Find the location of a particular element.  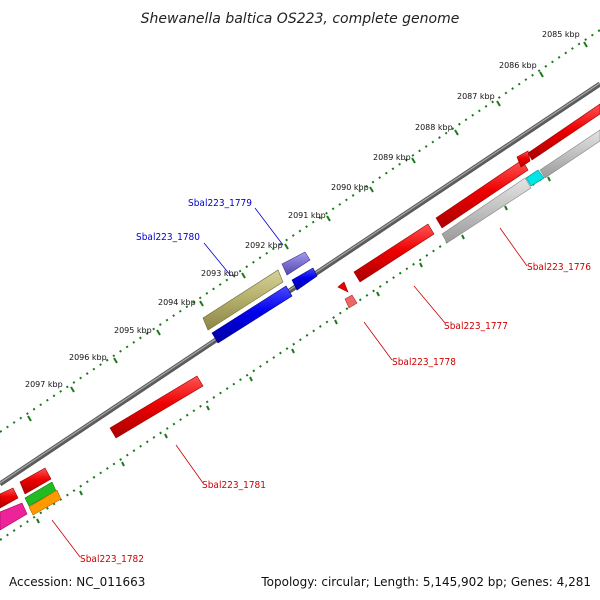

tick-label: 2088 kbp is located at coordinates (434, 127).